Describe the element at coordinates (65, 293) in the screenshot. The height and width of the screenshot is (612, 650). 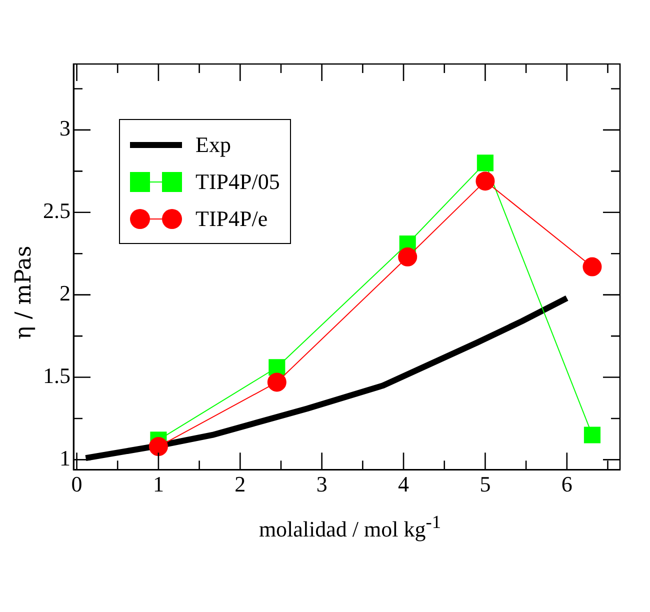
I see `y-tick-label: 2` at that location.